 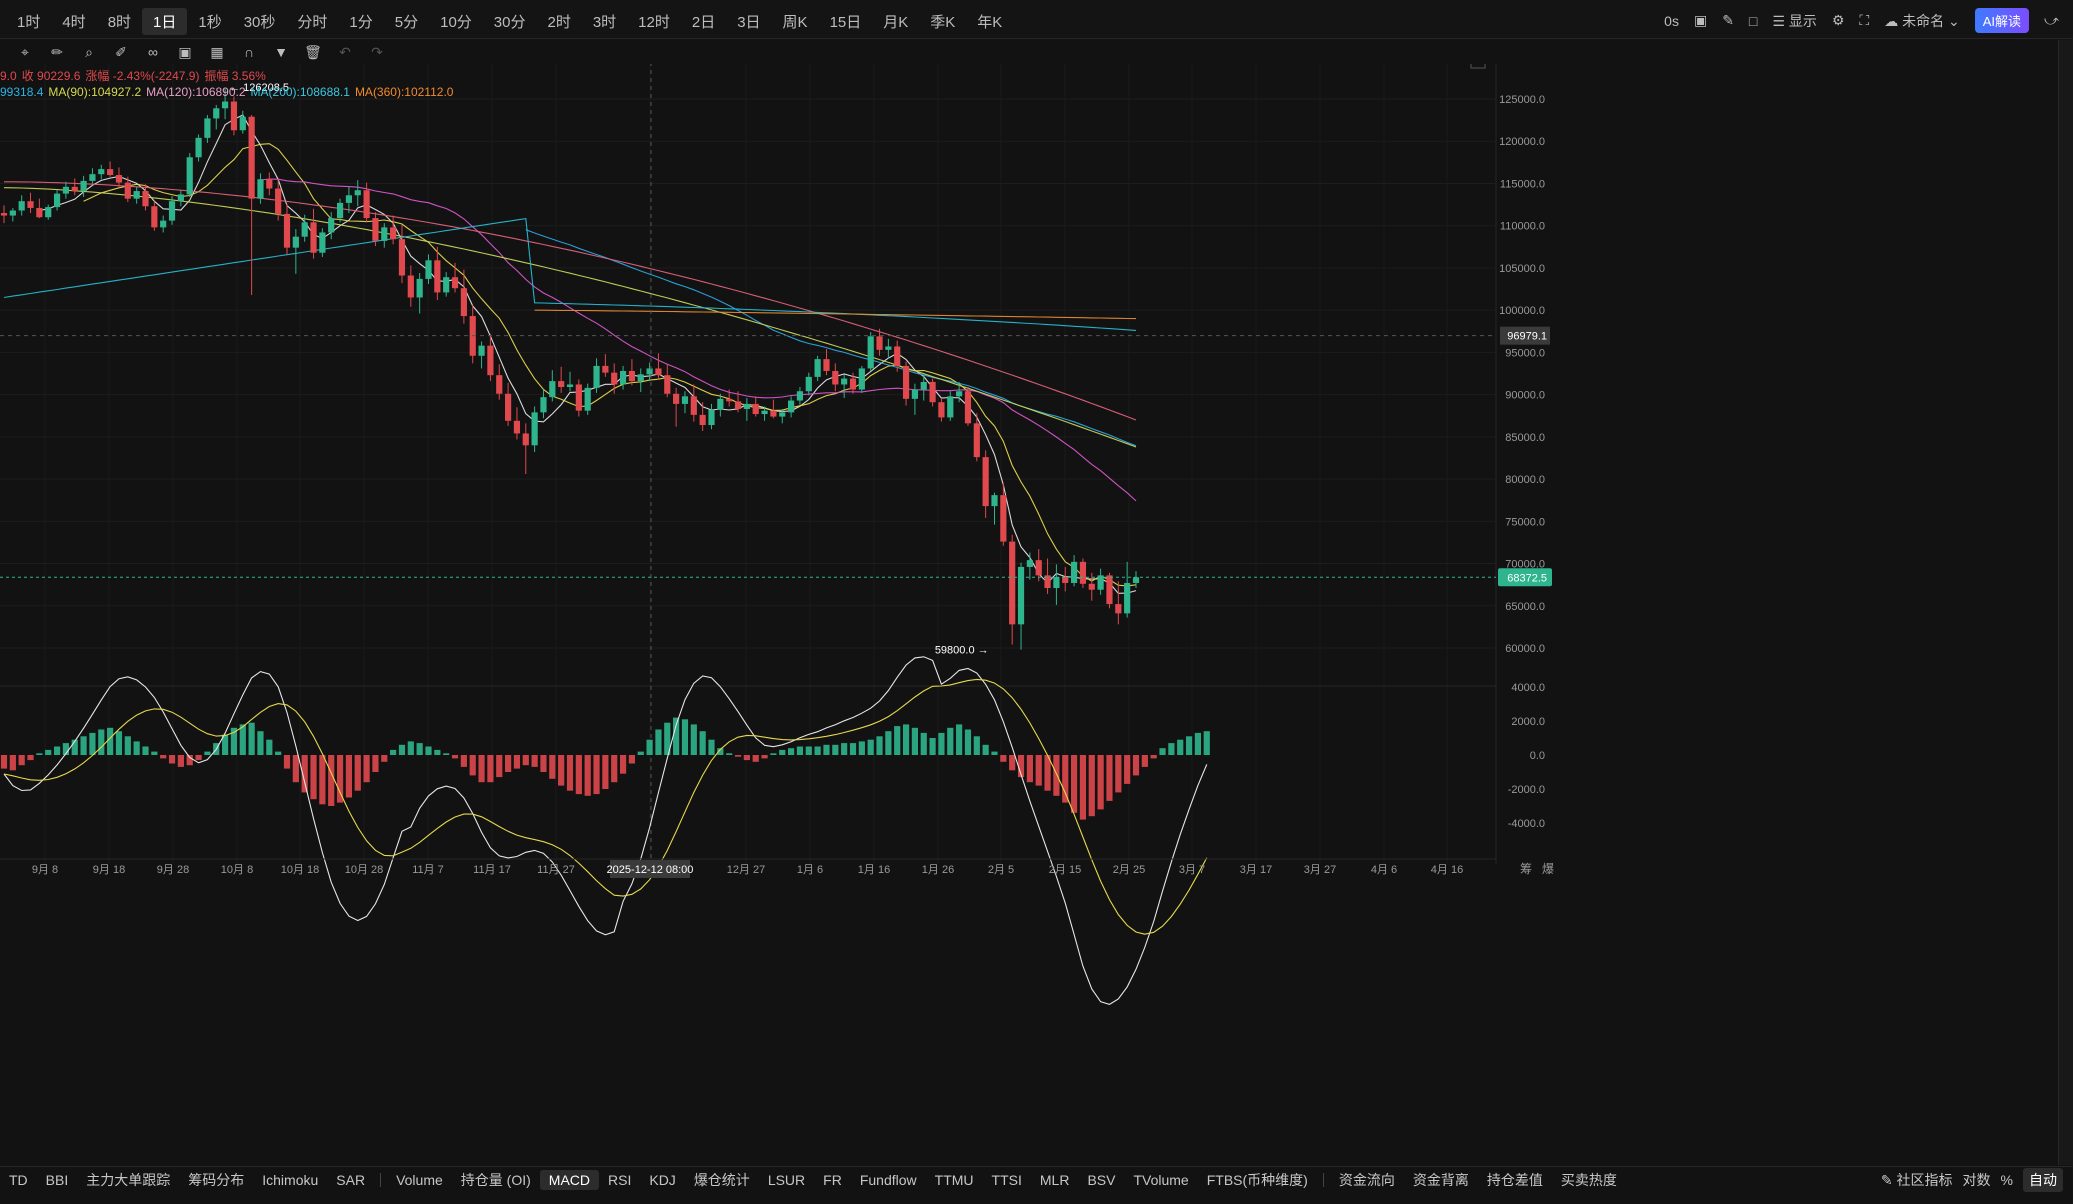 I want to click on crop-icon: ⌖, so click(x=25, y=51).